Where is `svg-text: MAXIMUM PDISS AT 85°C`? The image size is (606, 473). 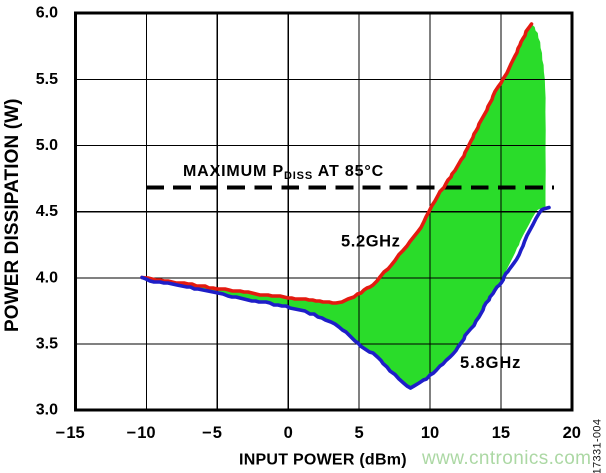 svg-text: MAXIMUM PDISS AT 85°C is located at coordinates (283, 172).